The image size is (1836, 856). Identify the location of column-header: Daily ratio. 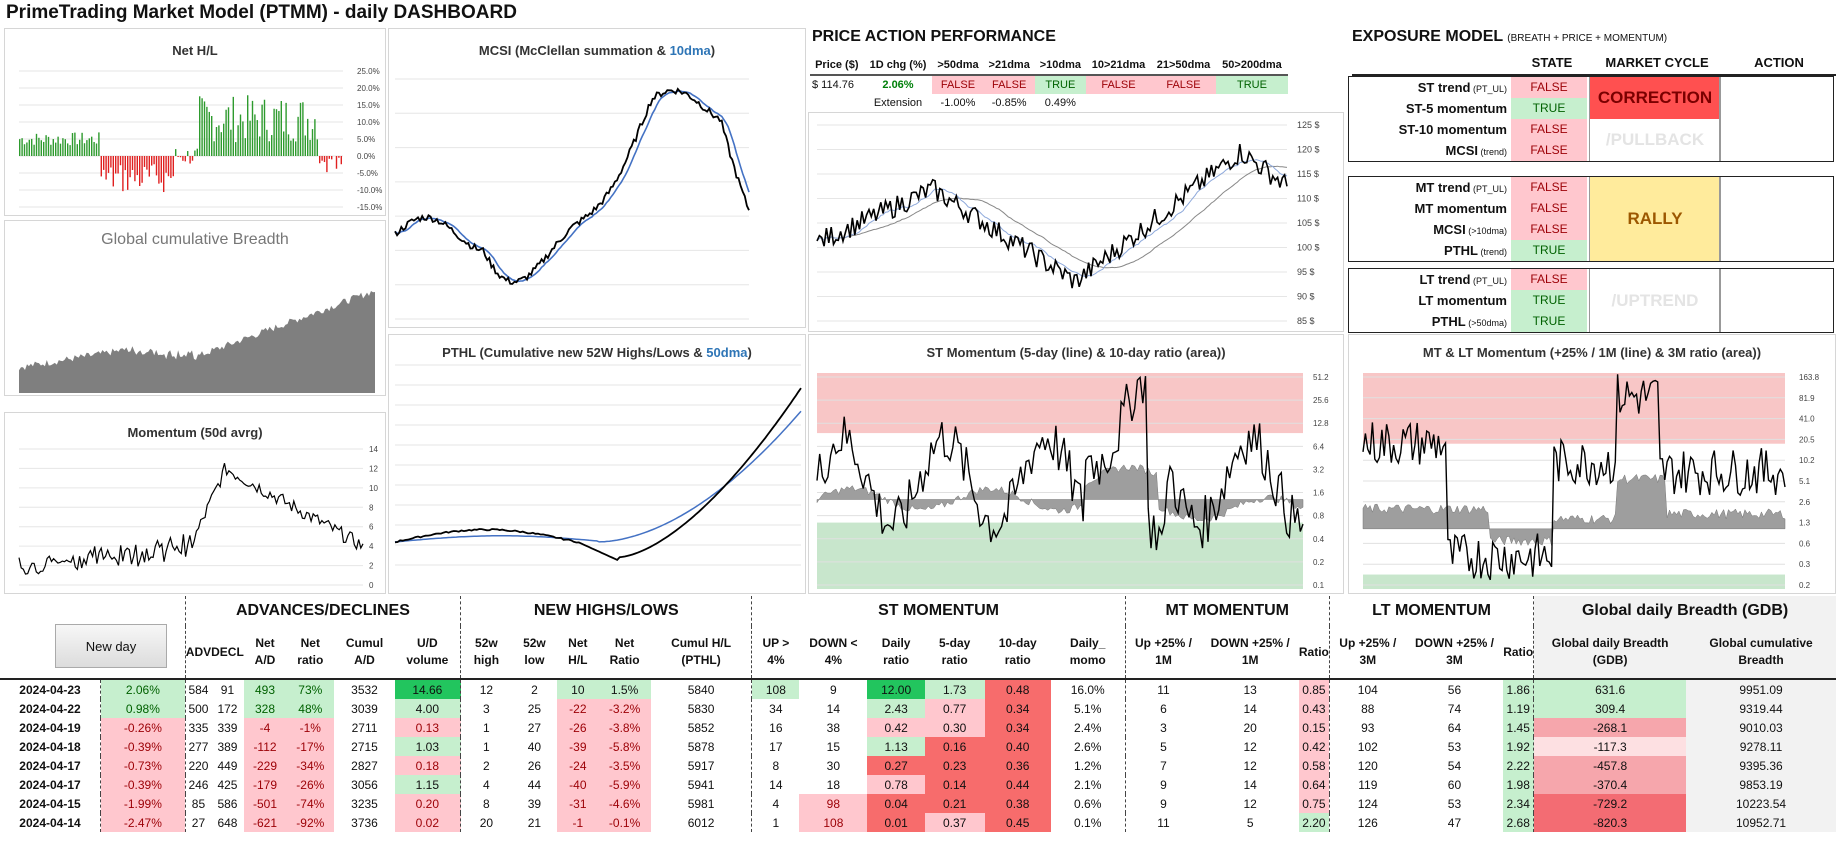
(896, 653).